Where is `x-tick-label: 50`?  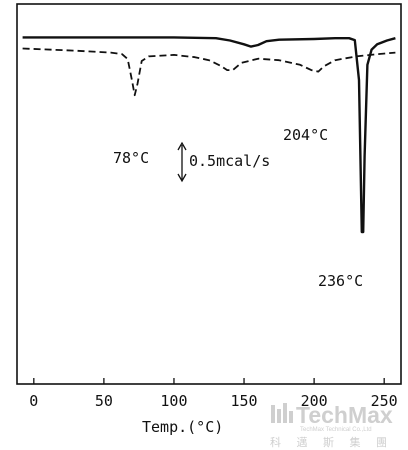
x-tick-label: 50 is located at coordinates (104, 401).